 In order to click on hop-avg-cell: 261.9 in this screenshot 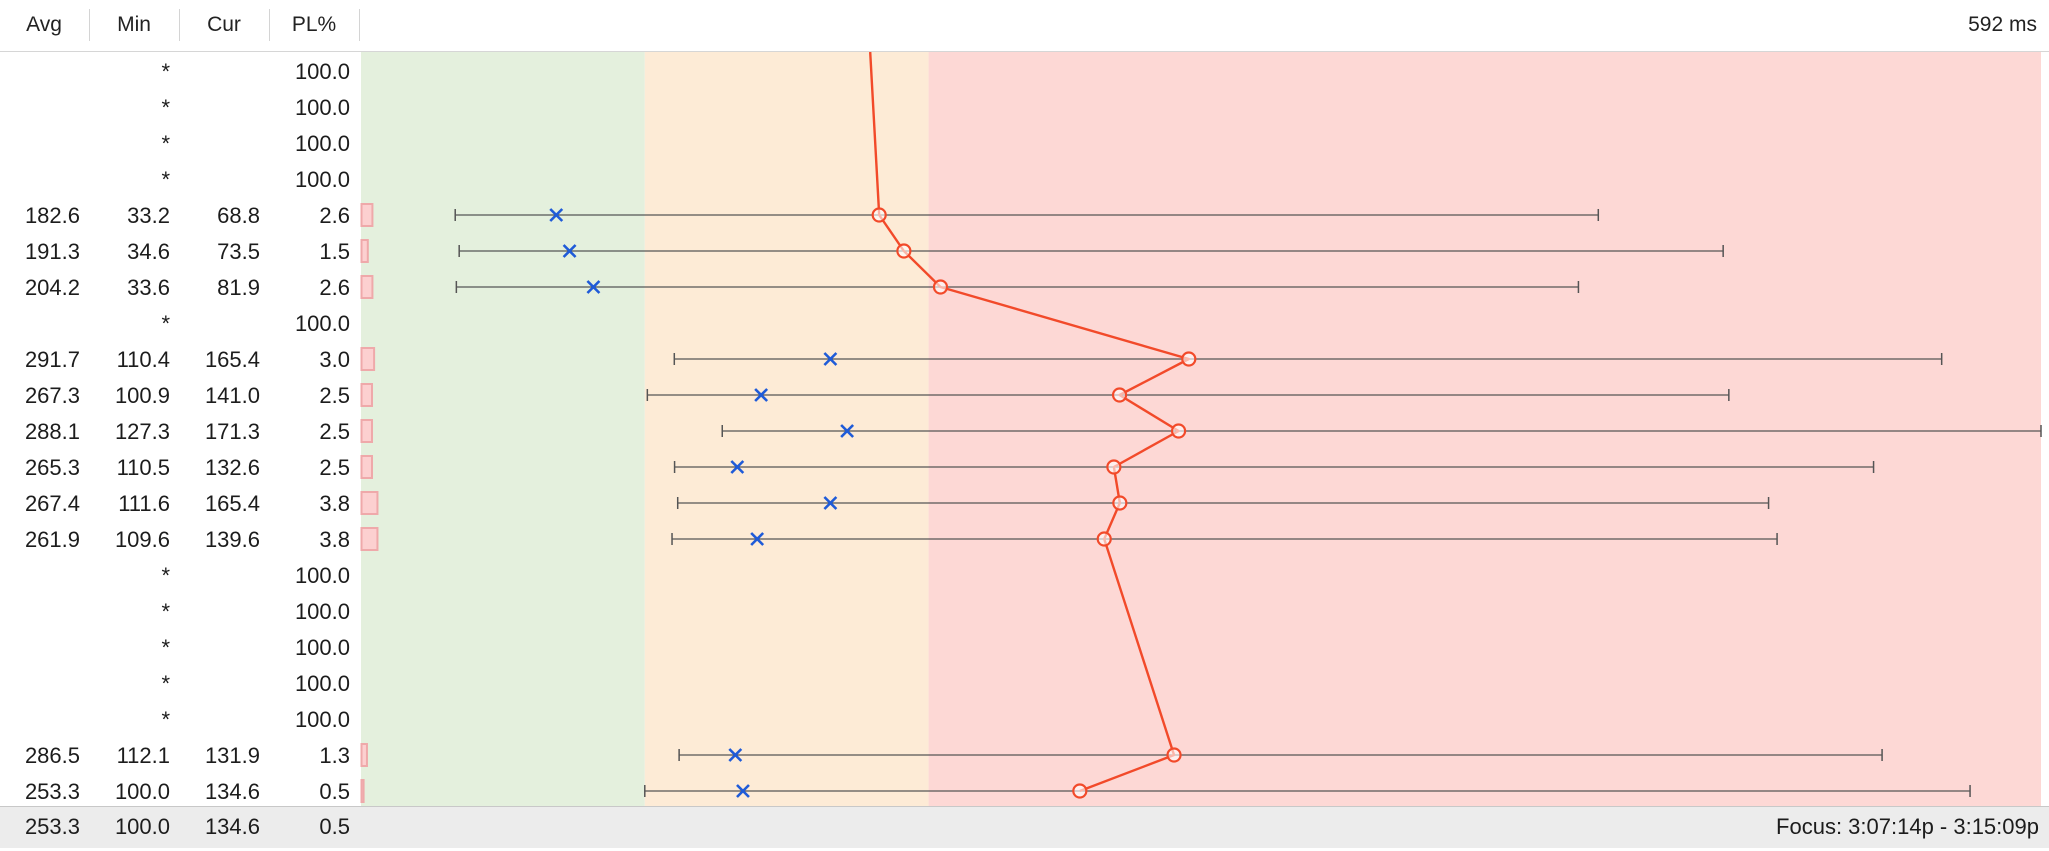, I will do `click(52, 539)`.